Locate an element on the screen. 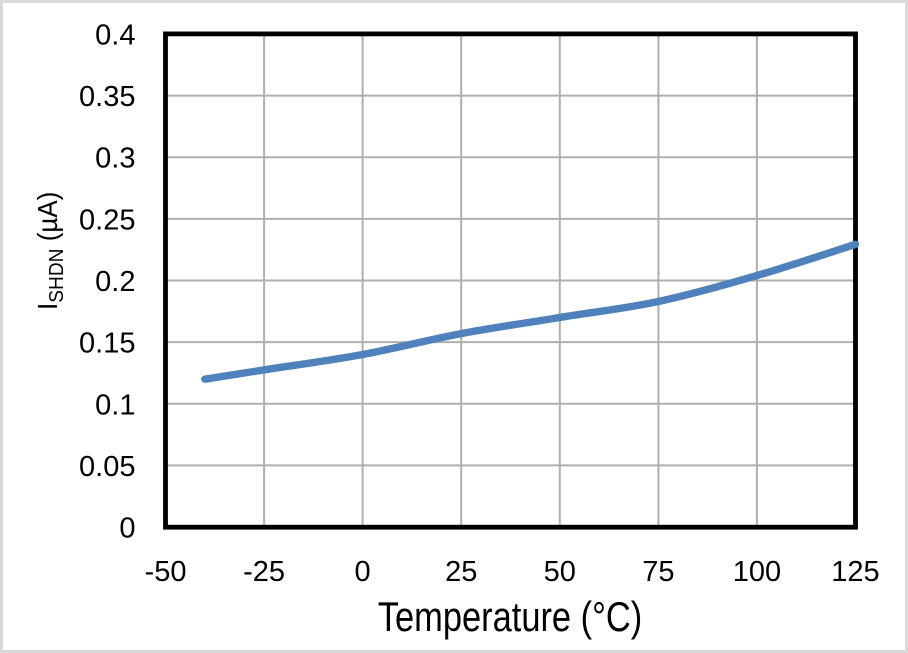 The width and height of the screenshot is (908, 653). svg-text: 0.05 is located at coordinates (107, 467).